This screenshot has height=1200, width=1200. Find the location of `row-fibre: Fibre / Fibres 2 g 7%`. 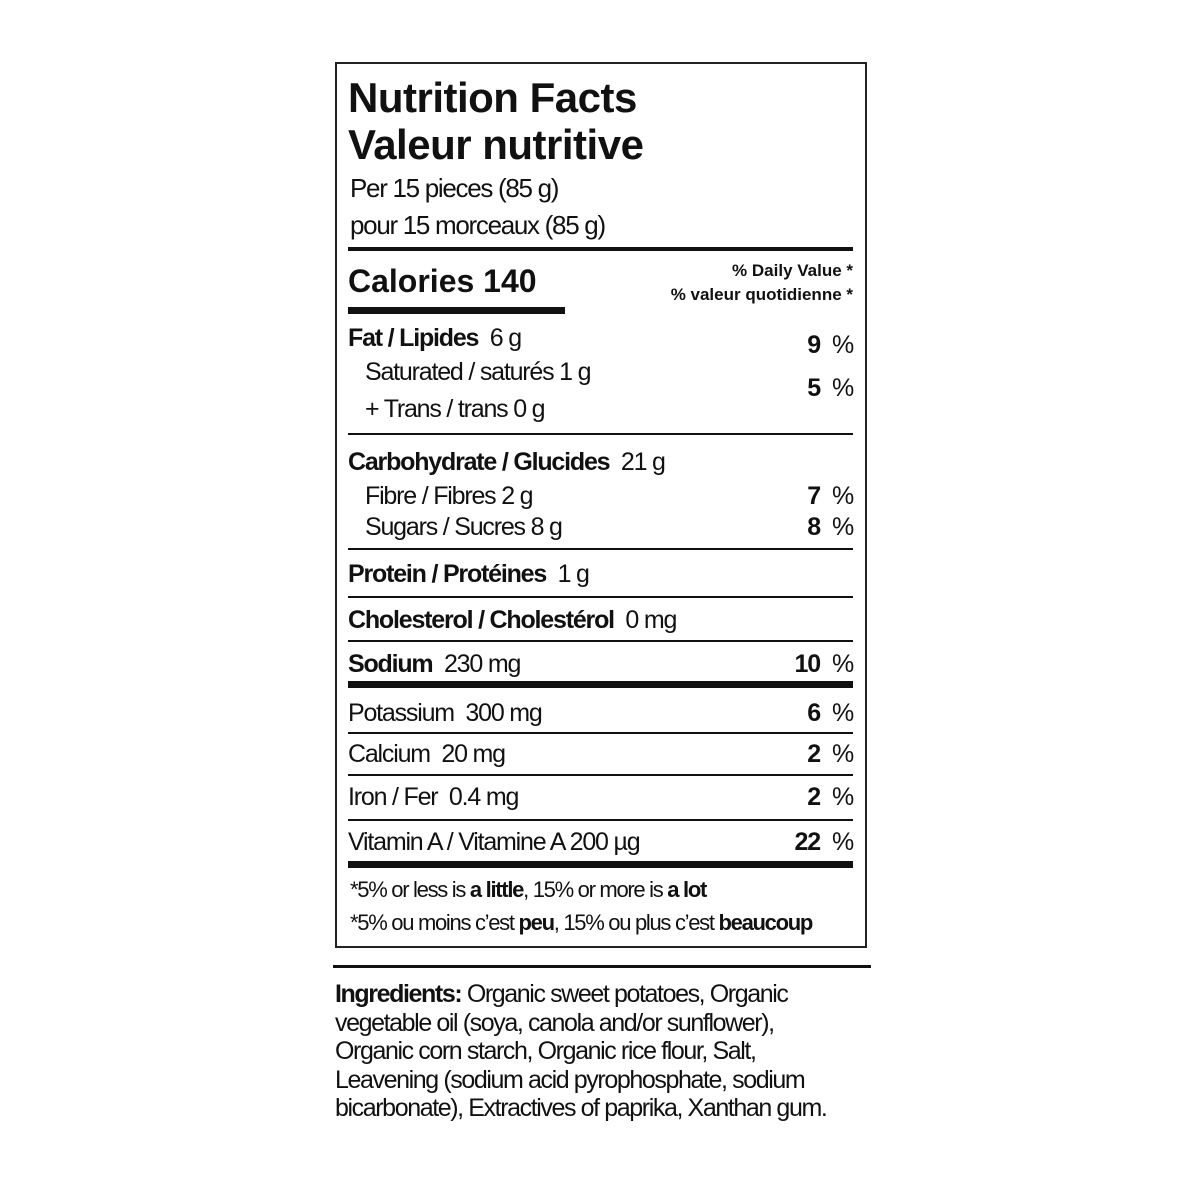

row-fibre: Fibre / Fibres 2 g 7% is located at coordinates (609, 496).